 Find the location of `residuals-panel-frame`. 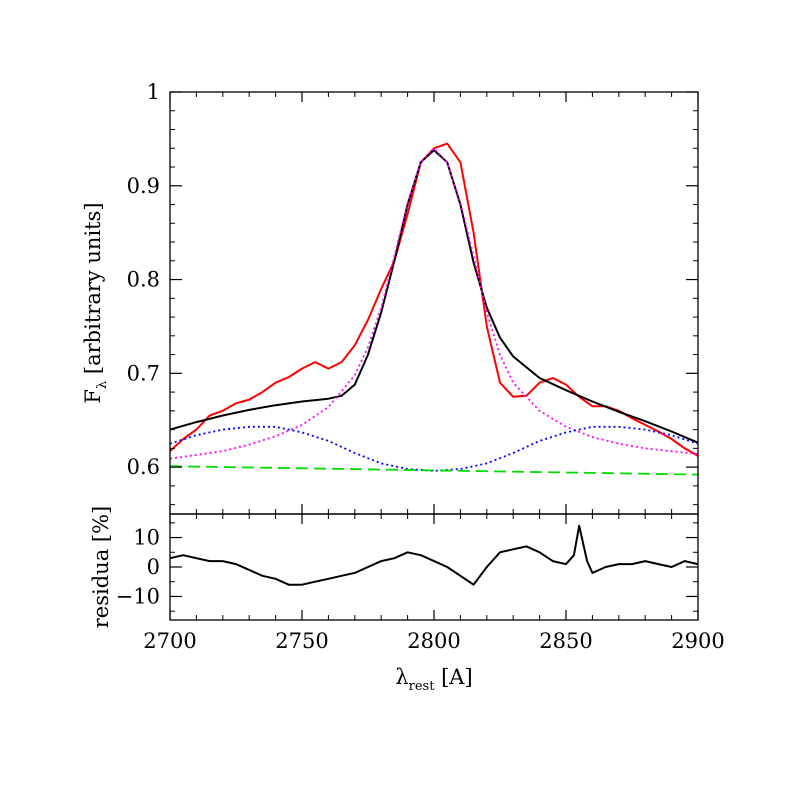

residuals-panel-frame is located at coordinates (434, 567).